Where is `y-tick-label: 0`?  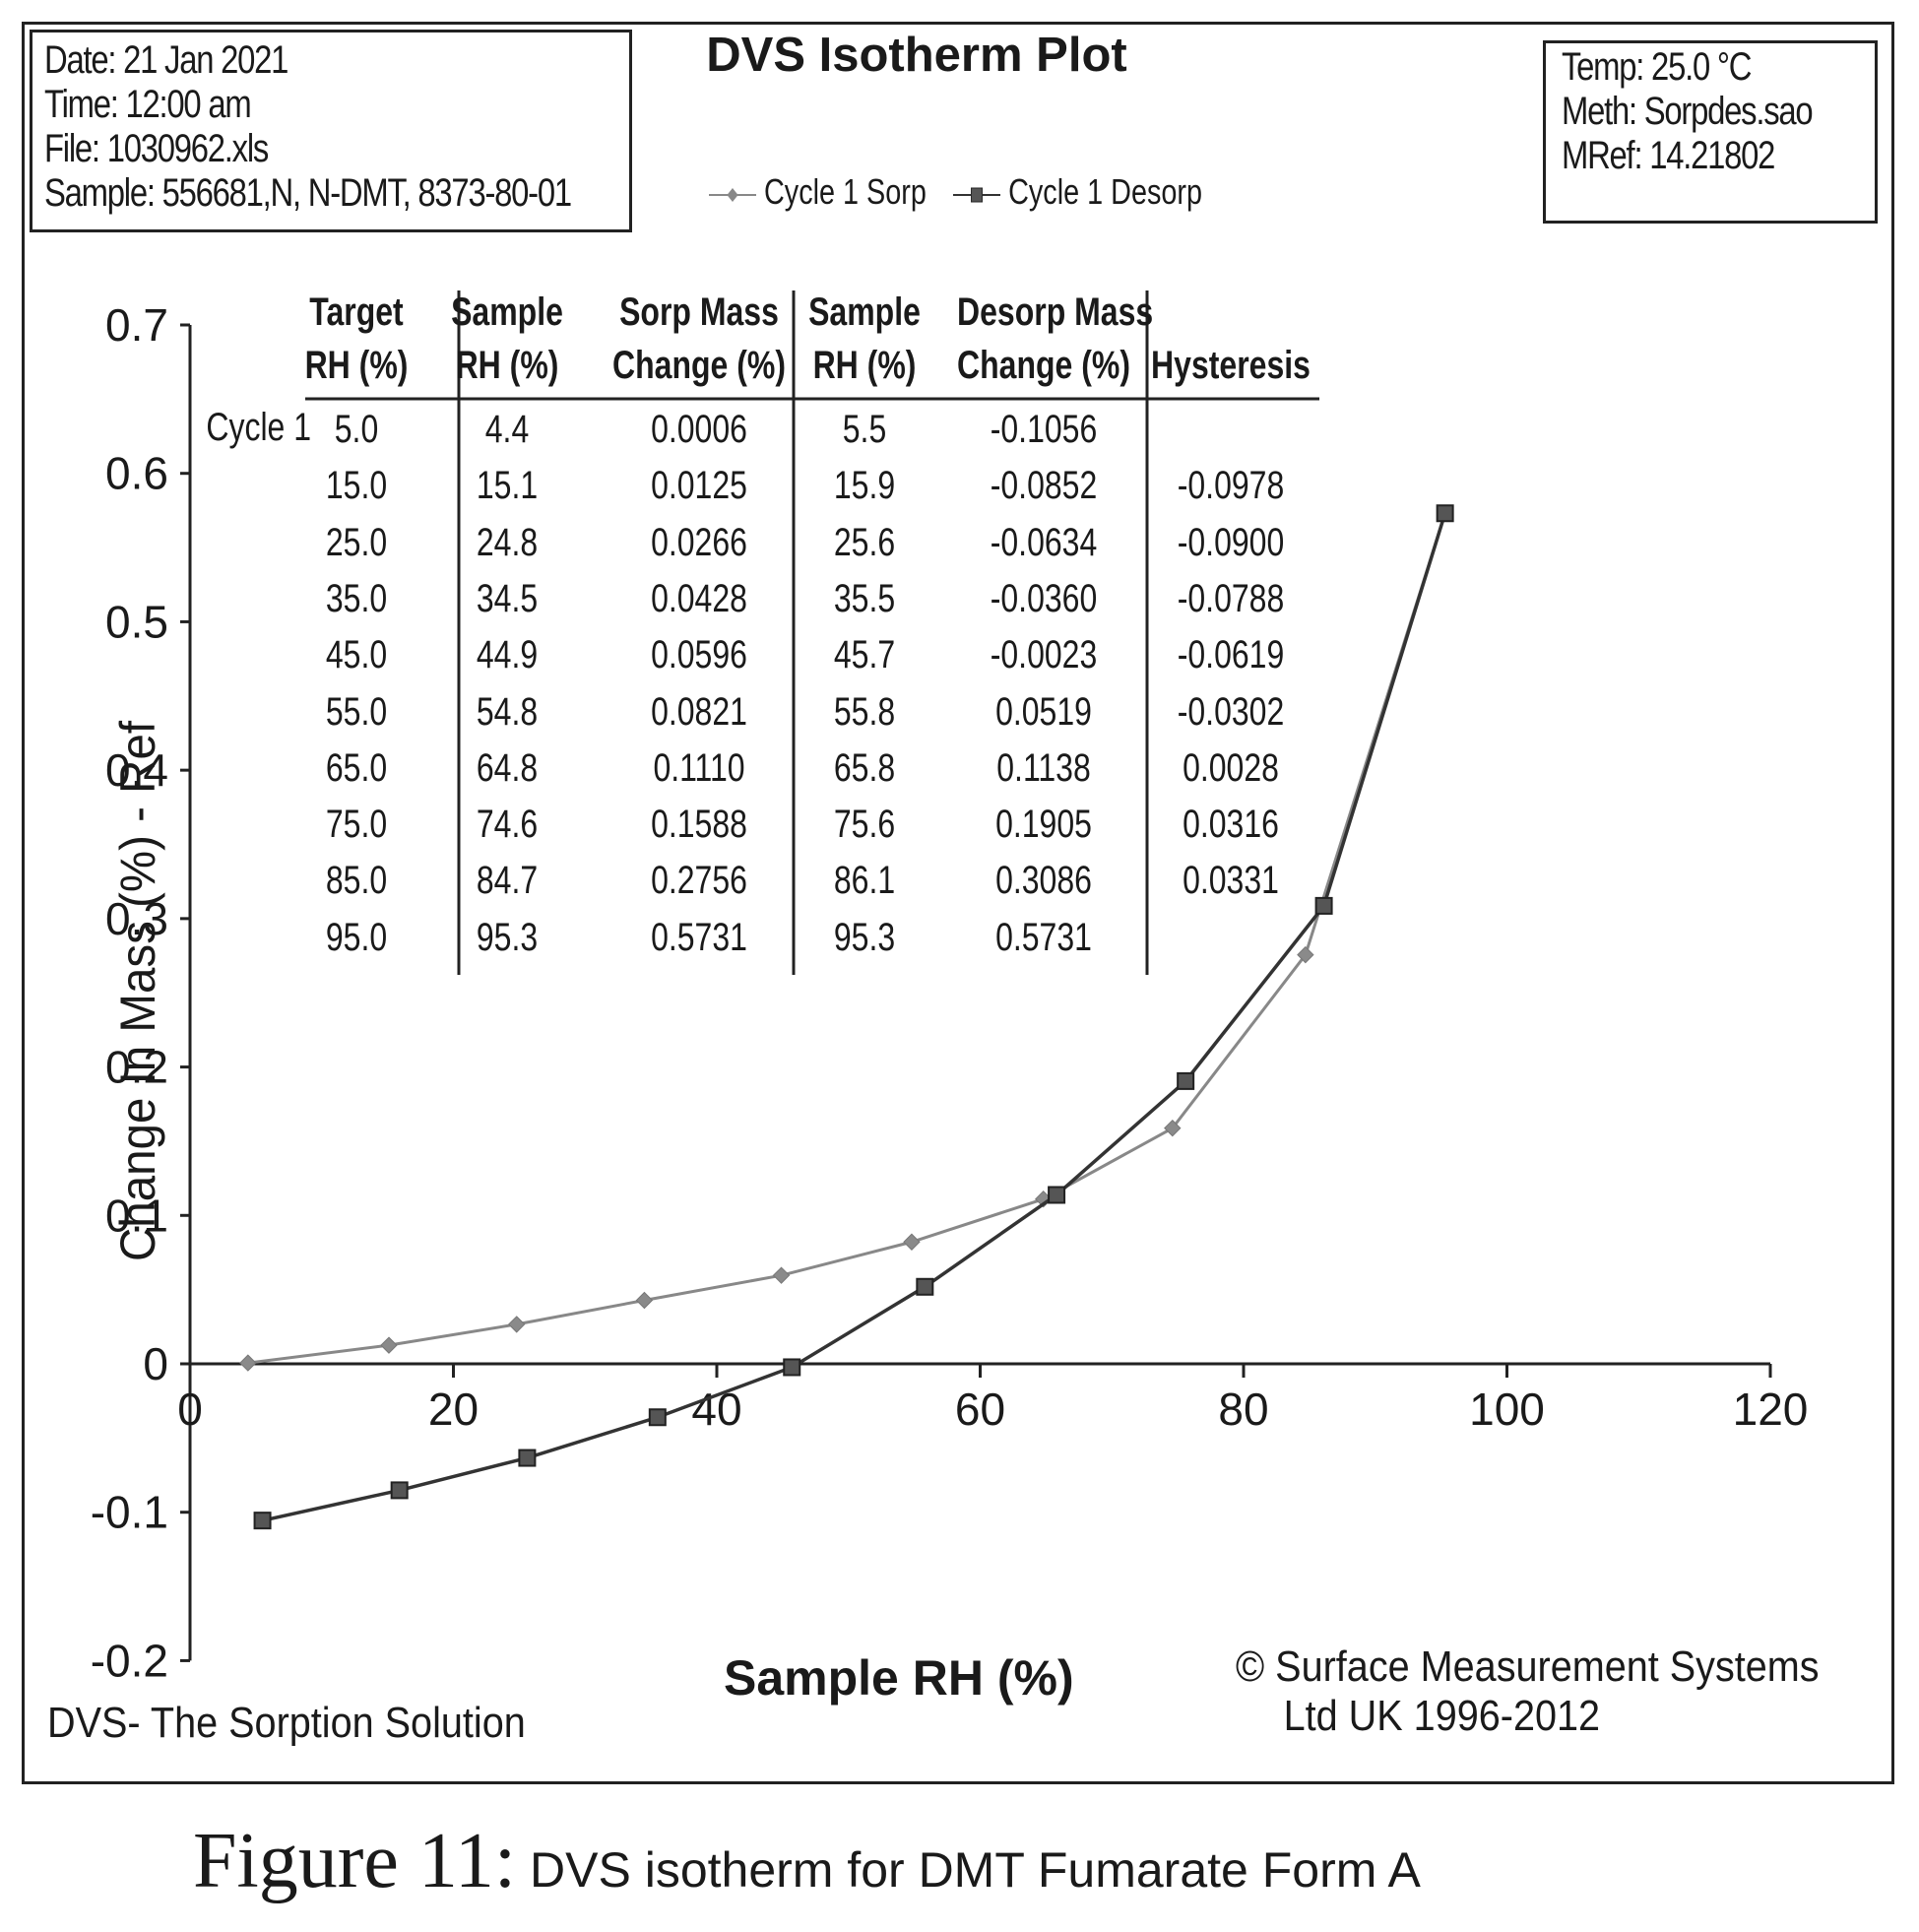
y-tick-label: 0 is located at coordinates (155, 1363).